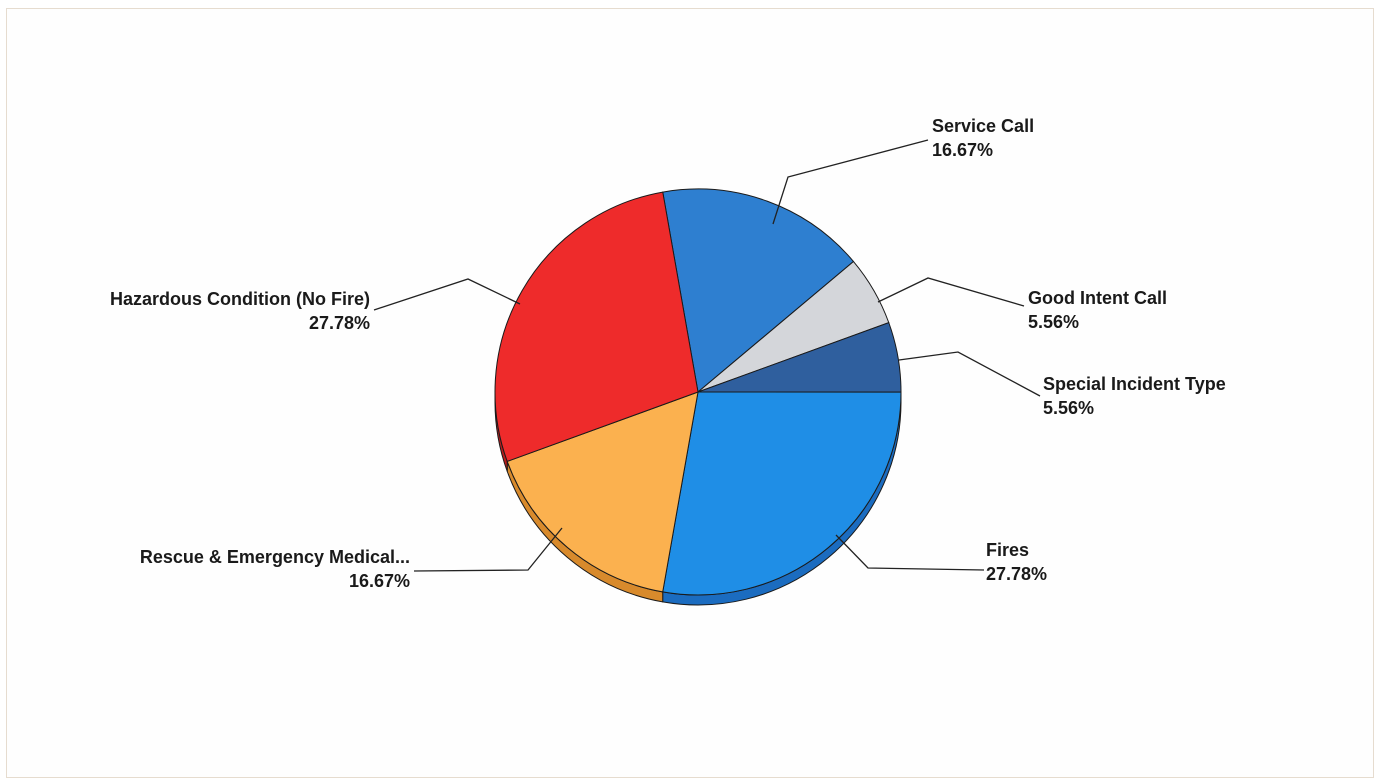 Image resolution: width=1377 pixels, height=781 pixels. I want to click on leader-line-special-incident-type, so click(969, 374).